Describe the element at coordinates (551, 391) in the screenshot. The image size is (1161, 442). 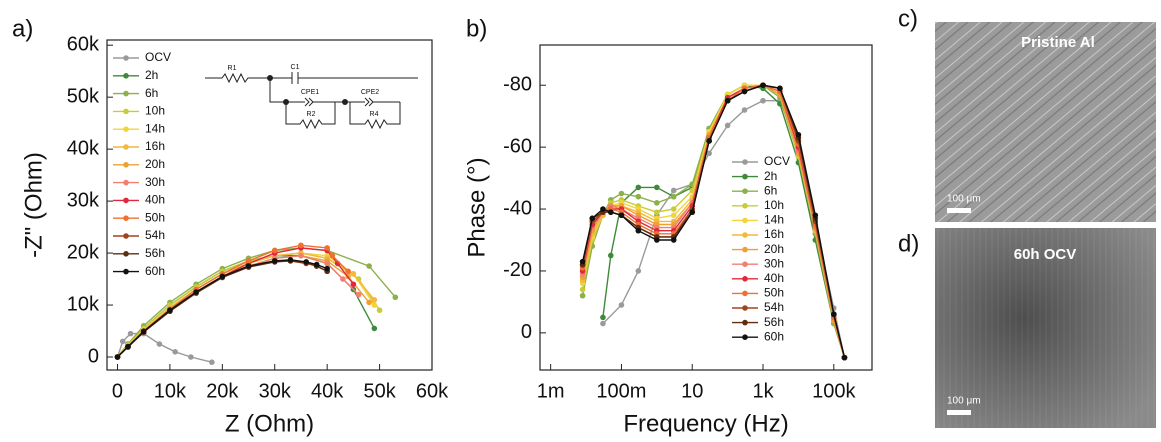
I see `x-tick-label: 1m` at that location.